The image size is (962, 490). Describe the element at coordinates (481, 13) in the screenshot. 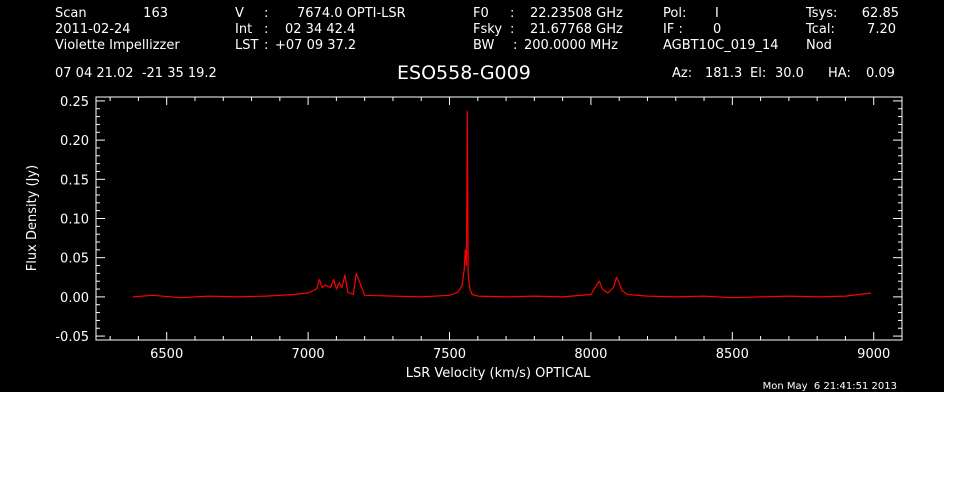

I see `f0-label: F0` at that location.